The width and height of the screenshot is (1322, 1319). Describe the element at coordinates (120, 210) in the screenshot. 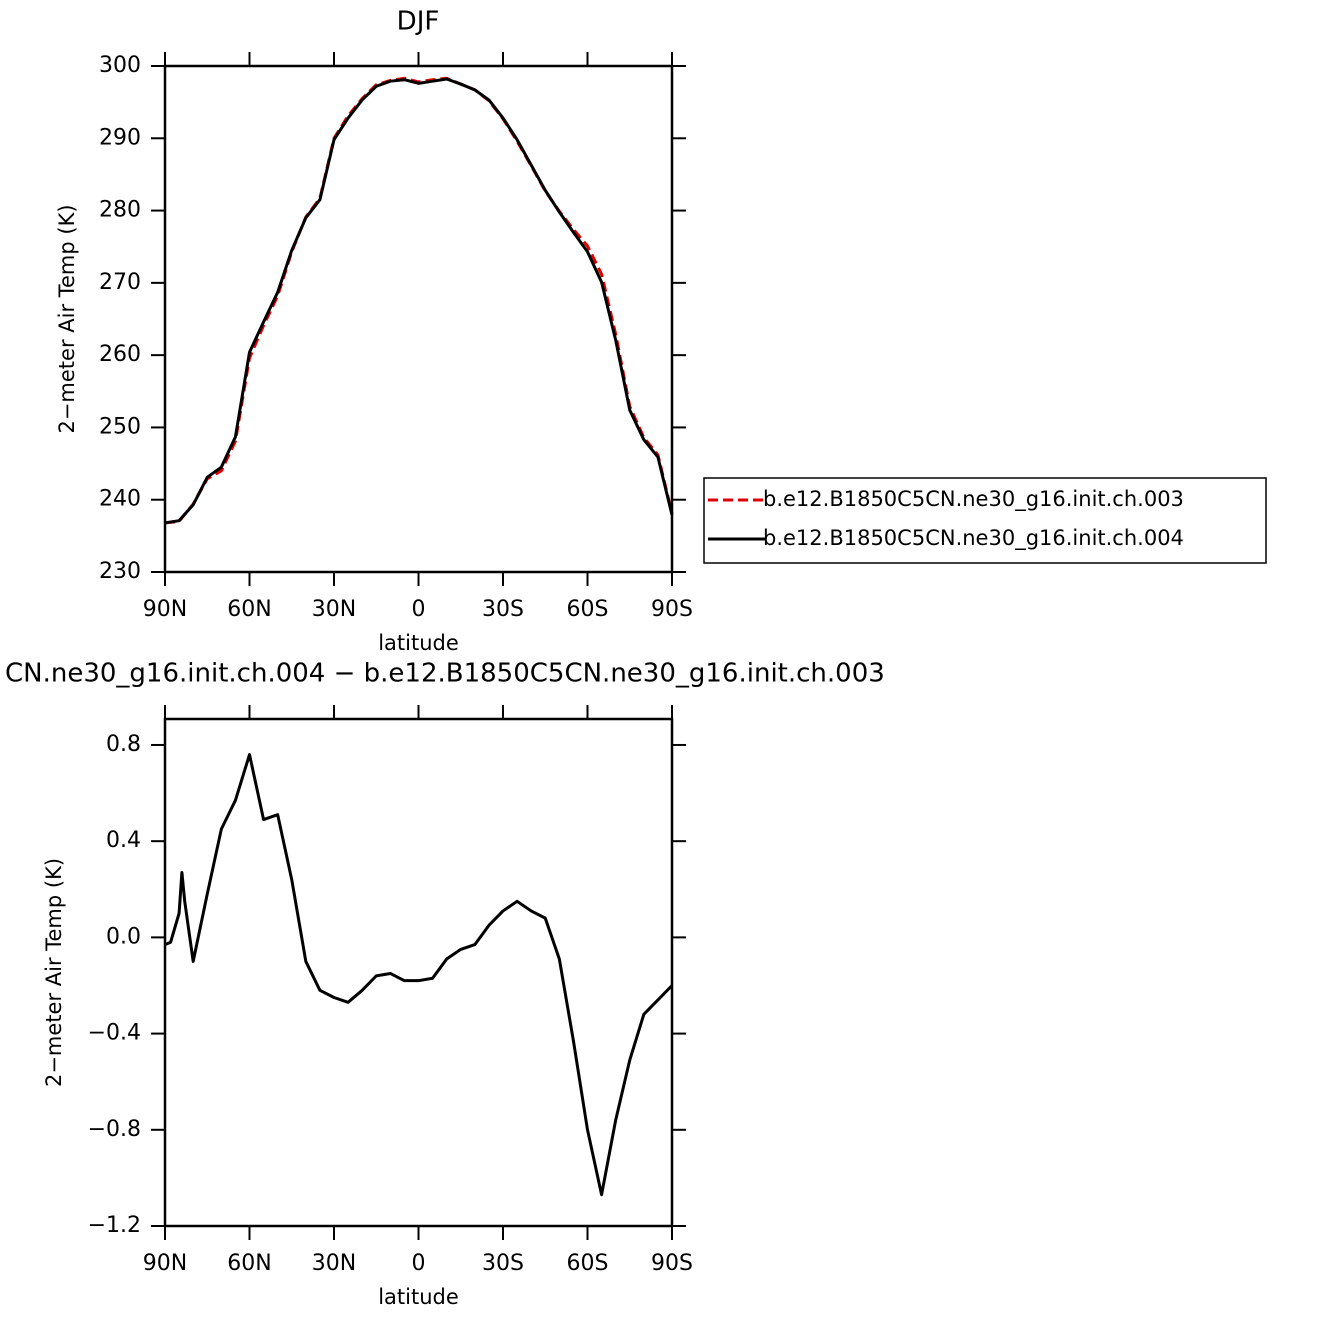

I see `y-tick-label: 280` at that location.